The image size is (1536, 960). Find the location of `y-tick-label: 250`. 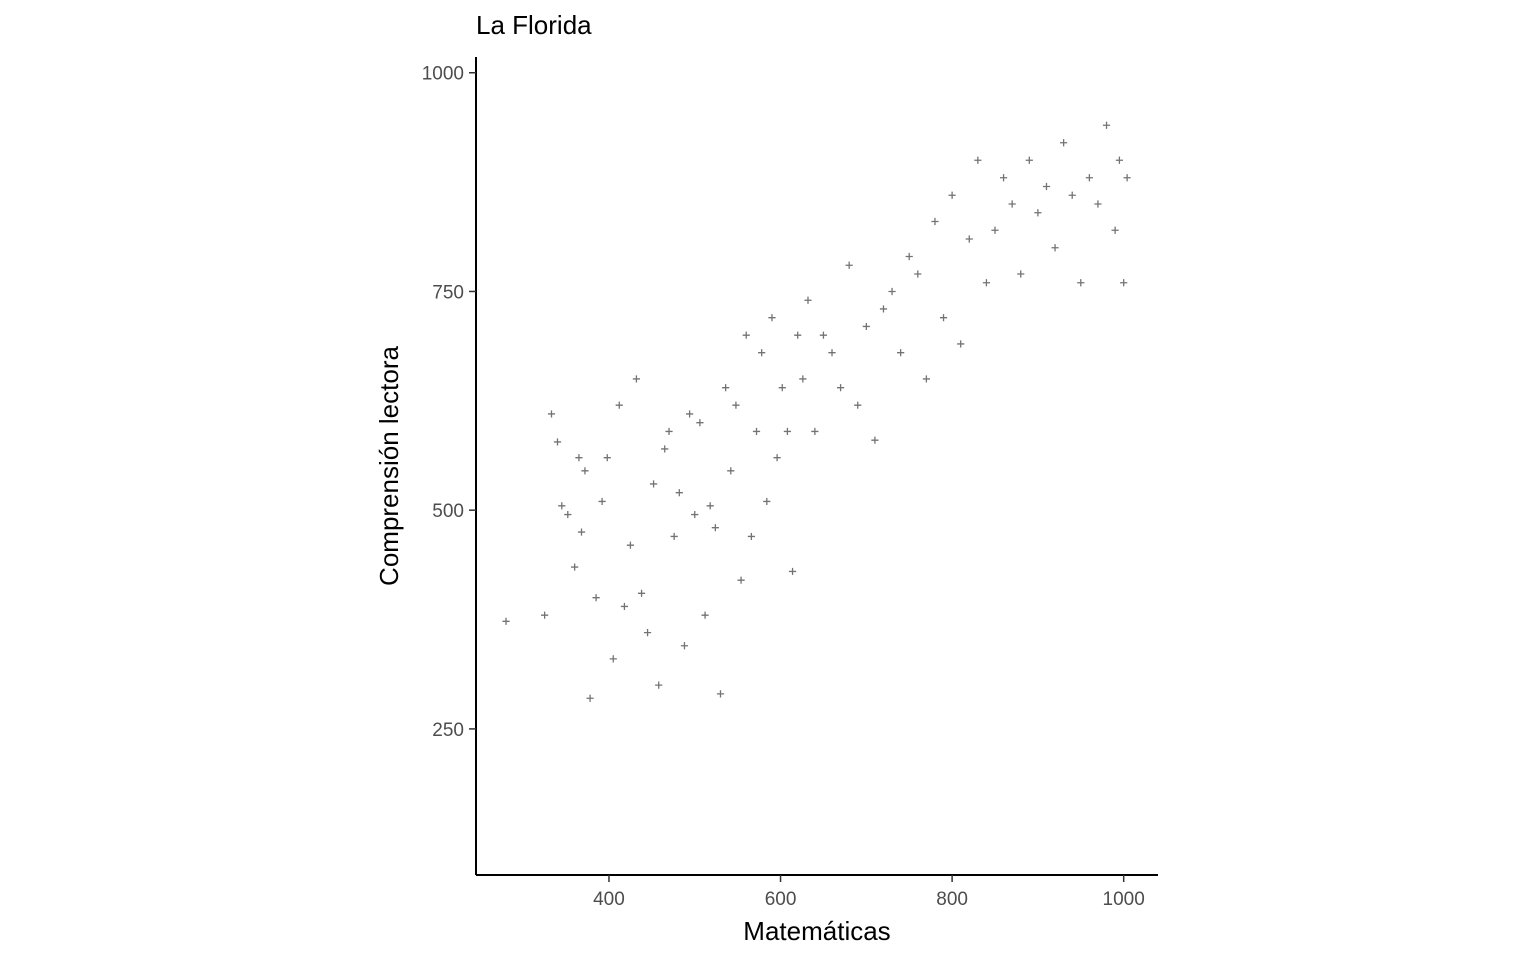

y-tick-label: 250 is located at coordinates (448, 730).